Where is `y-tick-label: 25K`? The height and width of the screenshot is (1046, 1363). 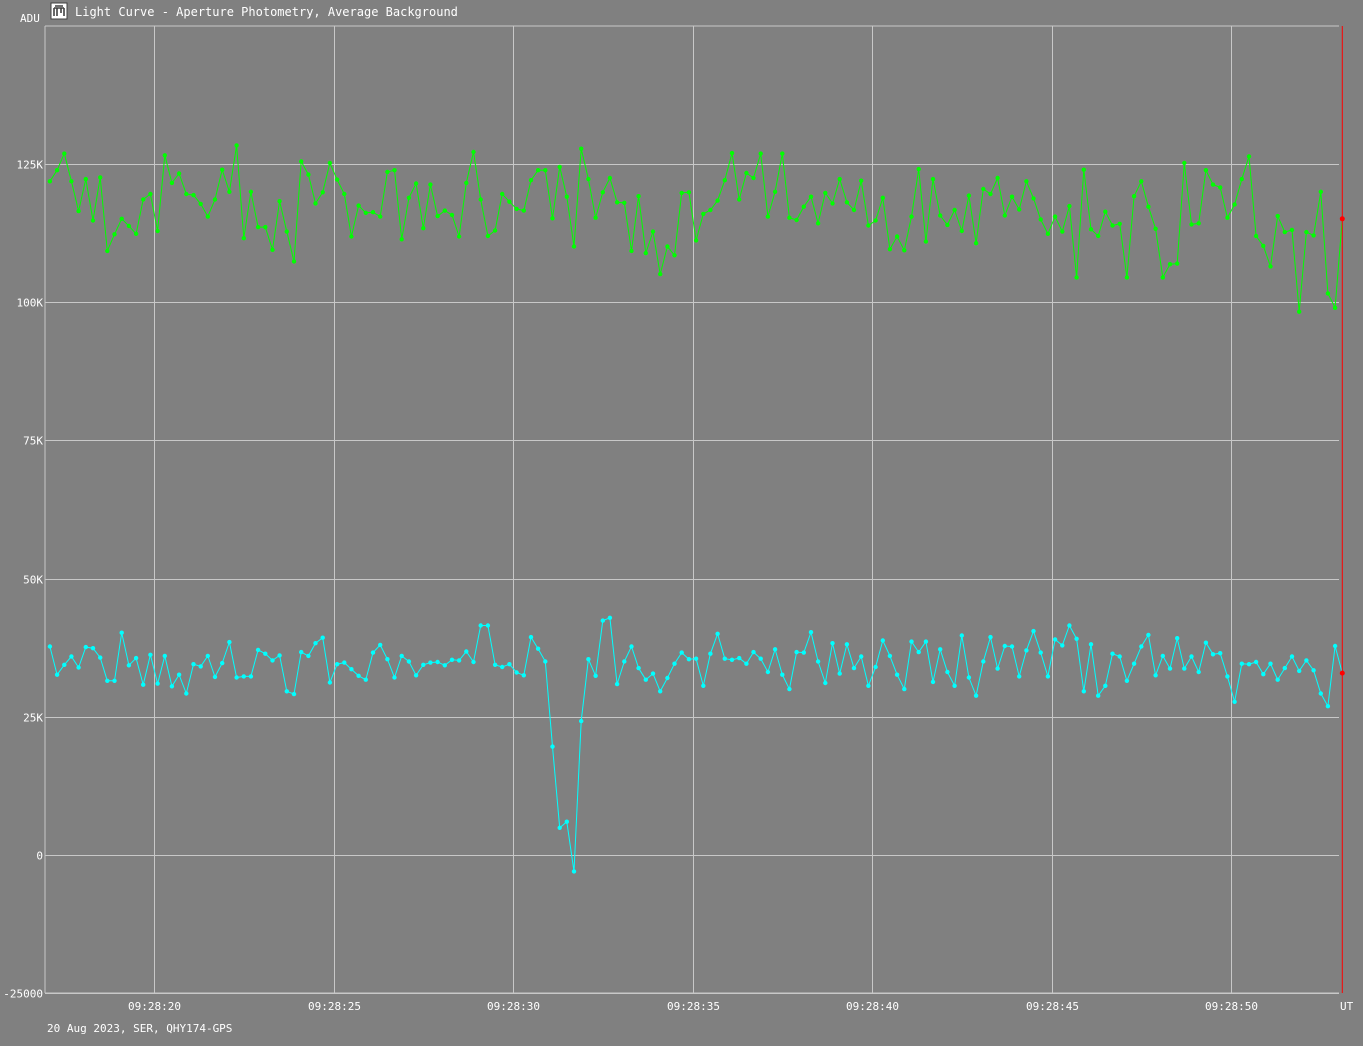 y-tick-label: 25K is located at coordinates (33, 718).